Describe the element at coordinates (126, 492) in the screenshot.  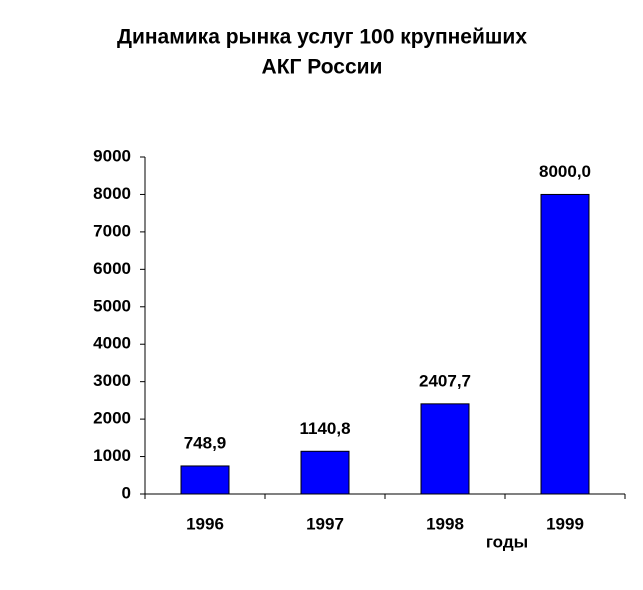
I see `y-tick-label: 0` at that location.